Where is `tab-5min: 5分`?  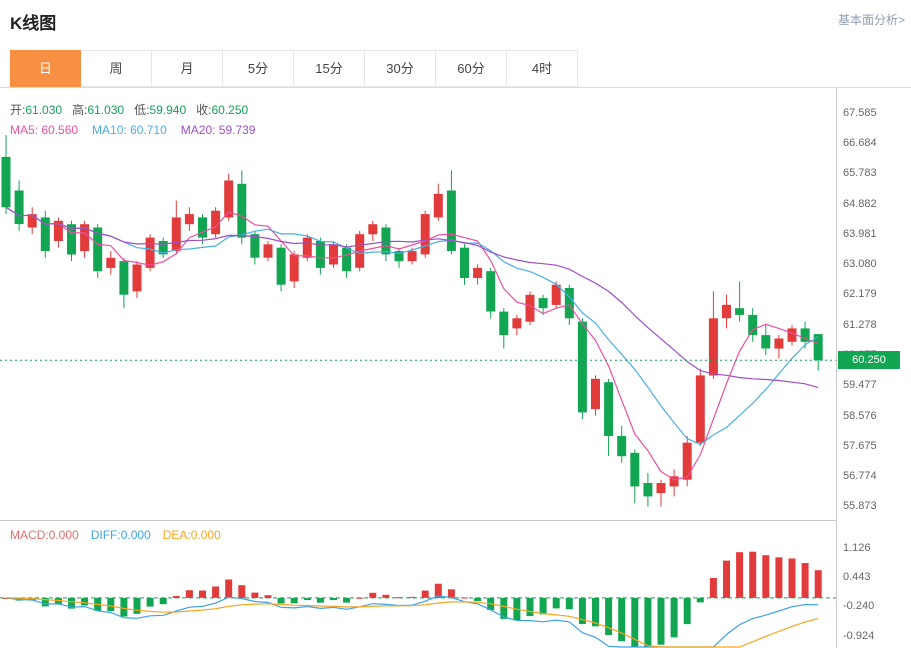
tab-5min: 5分 is located at coordinates (258, 68).